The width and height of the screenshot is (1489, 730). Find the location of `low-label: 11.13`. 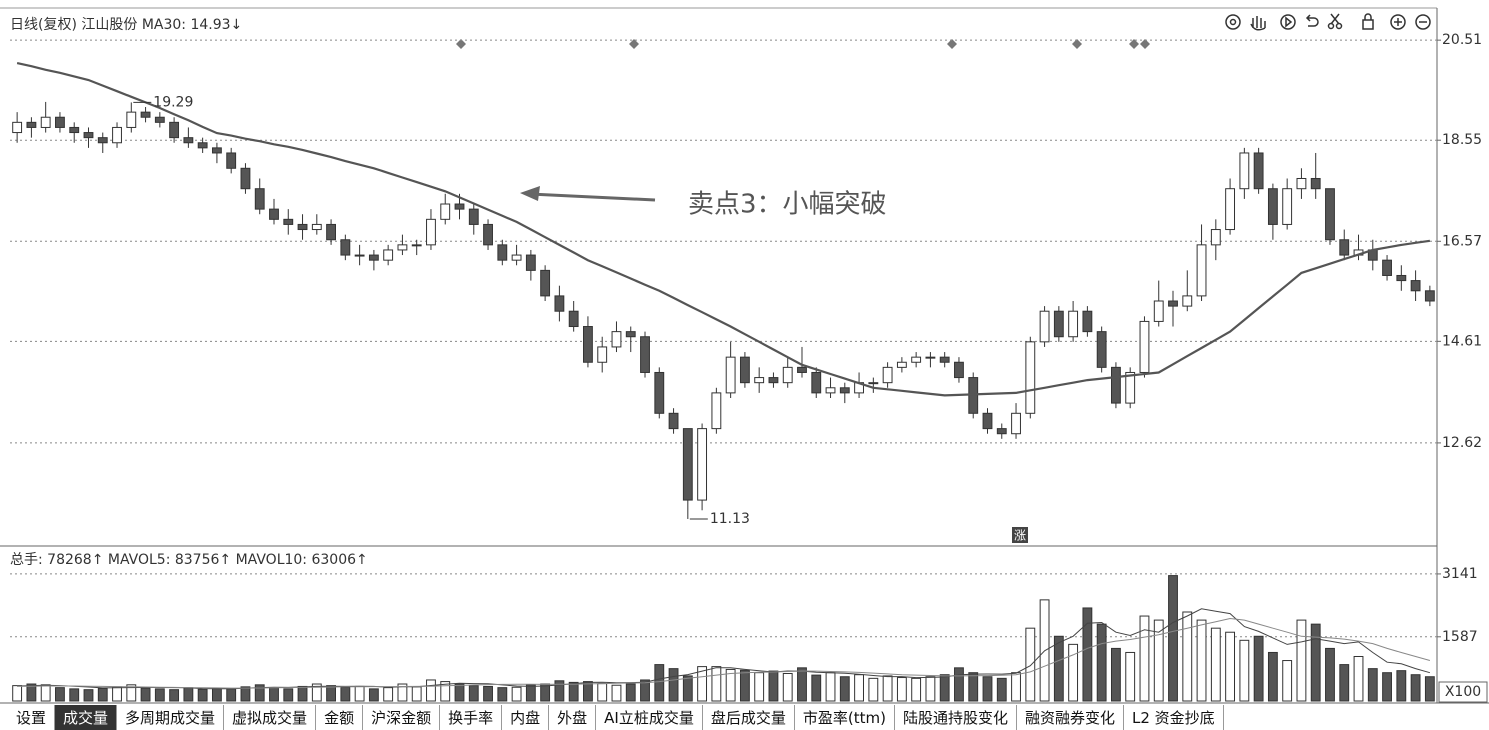

low-label: 11.13 is located at coordinates (730, 519).